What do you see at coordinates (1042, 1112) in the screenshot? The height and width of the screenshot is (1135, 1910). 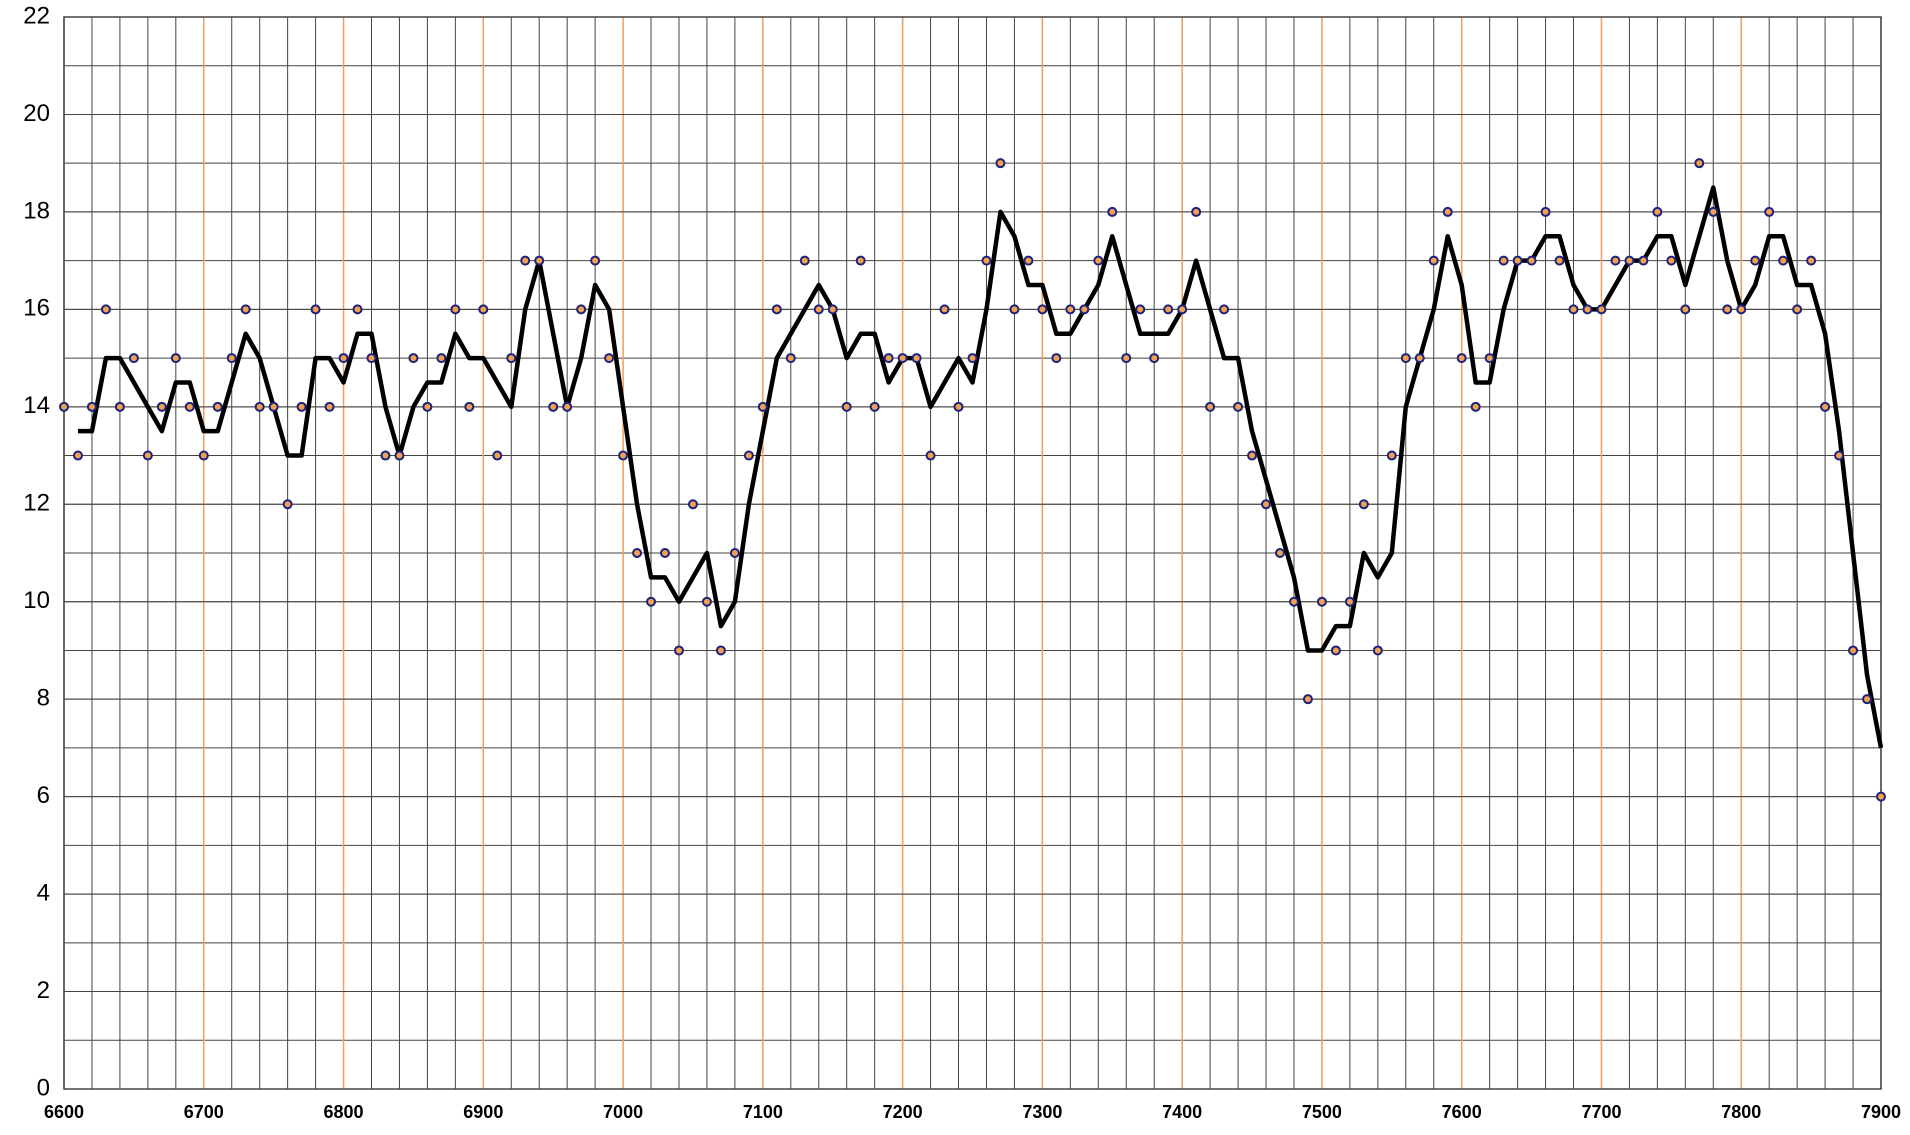 I see `x-tick-label: 7300` at bounding box center [1042, 1112].